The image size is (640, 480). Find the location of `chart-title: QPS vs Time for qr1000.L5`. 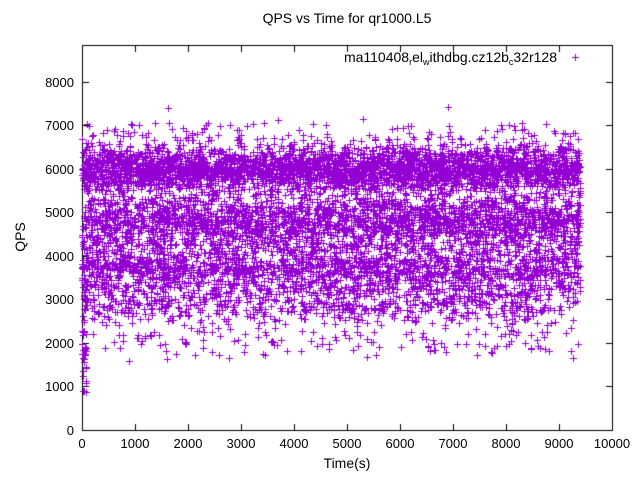

chart-title: QPS vs Time for qr1000.L5 is located at coordinates (347, 18).